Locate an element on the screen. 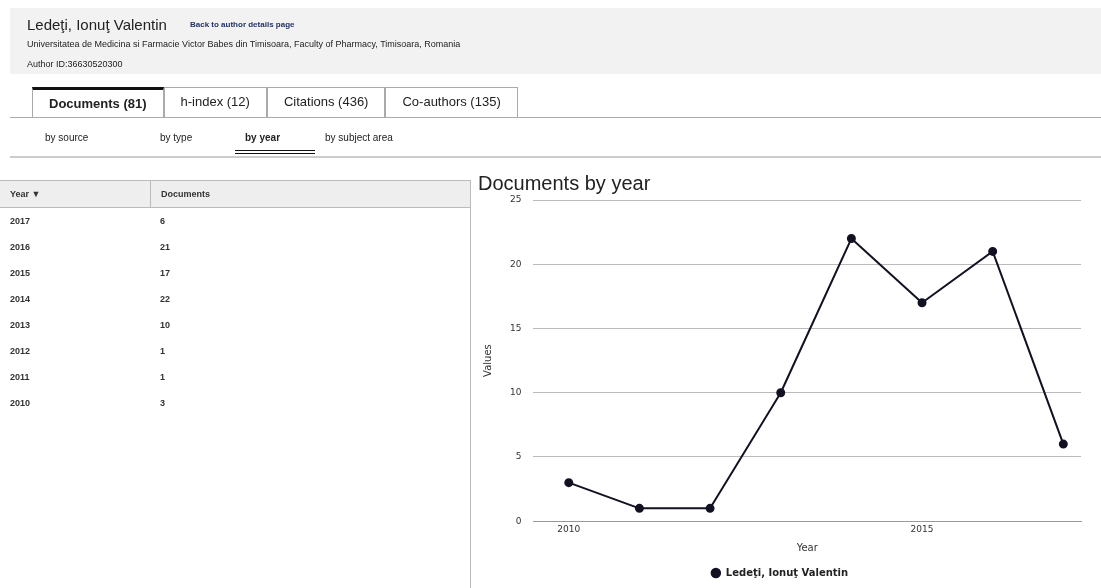 This screenshot has height=588, width=1101. text: Ledeţi, Ionuţ Valentin is located at coordinates (97, 24).